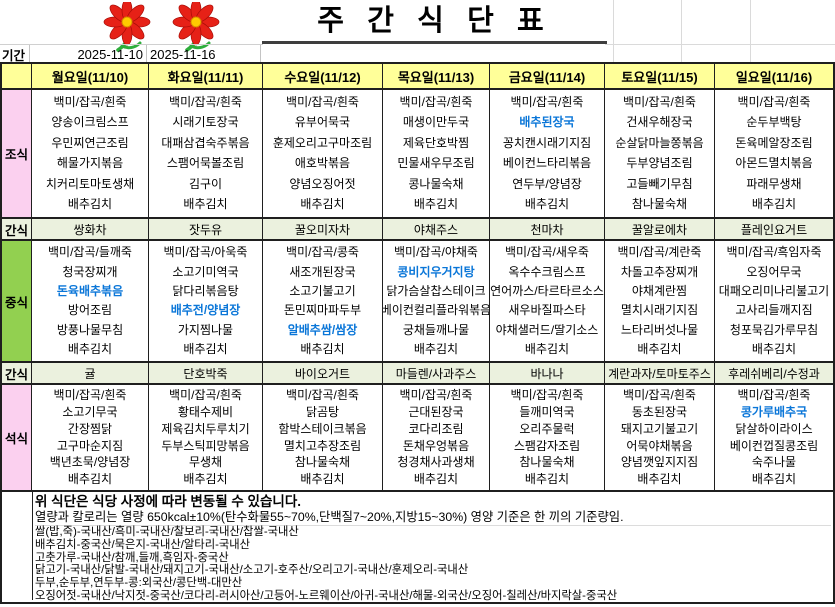 Image resolution: width=835 pixels, height=607 pixels. What do you see at coordinates (547, 428) in the screenshot?
I see `menu-item: 오리주물럭` at bounding box center [547, 428].